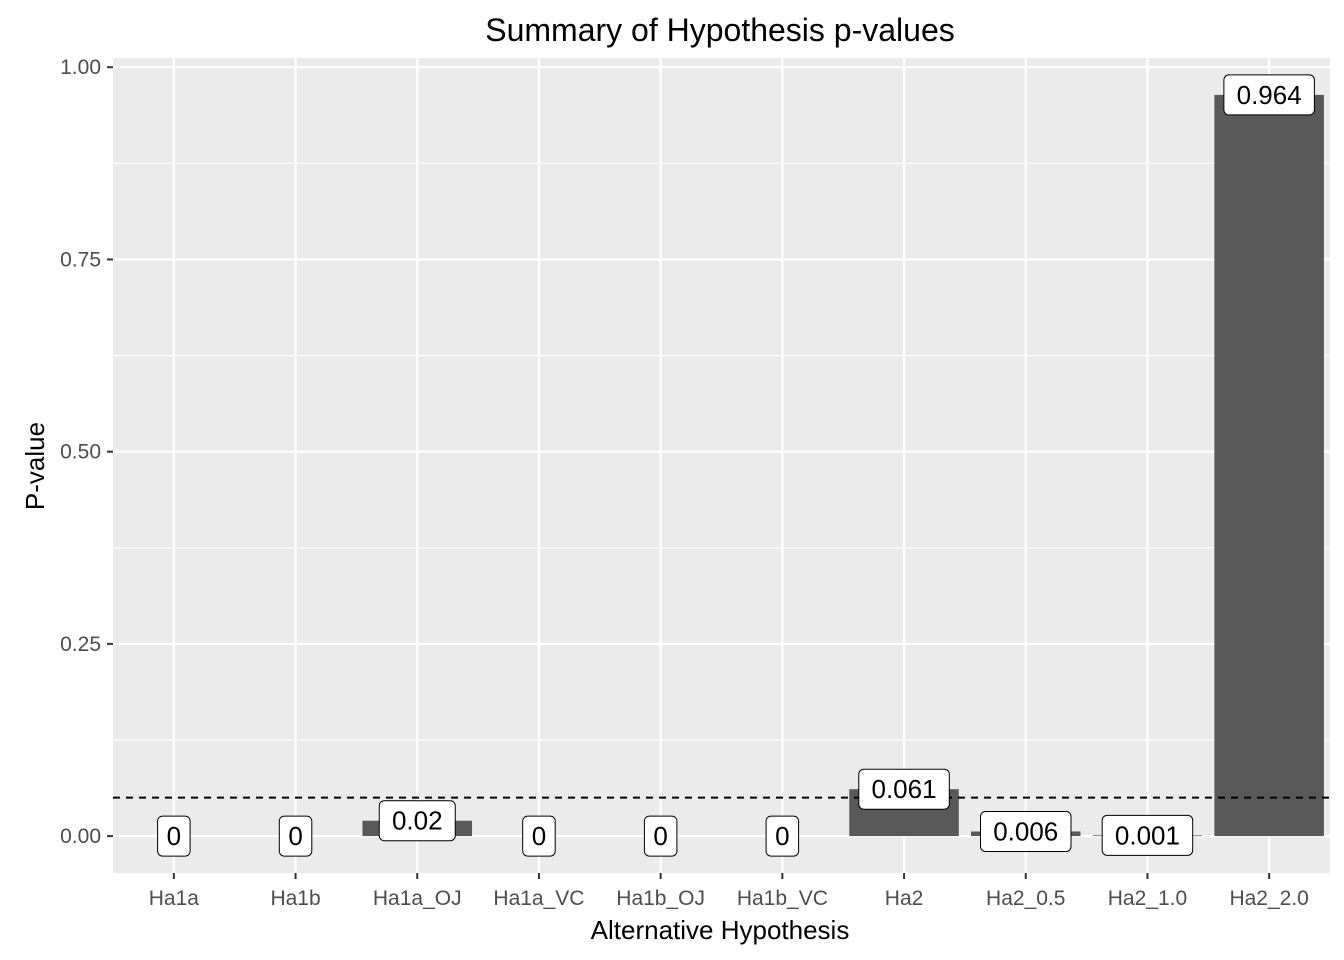 The width and height of the screenshot is (1344, 960). I want to click on y-axis-title: P-value, so click(35, 466).